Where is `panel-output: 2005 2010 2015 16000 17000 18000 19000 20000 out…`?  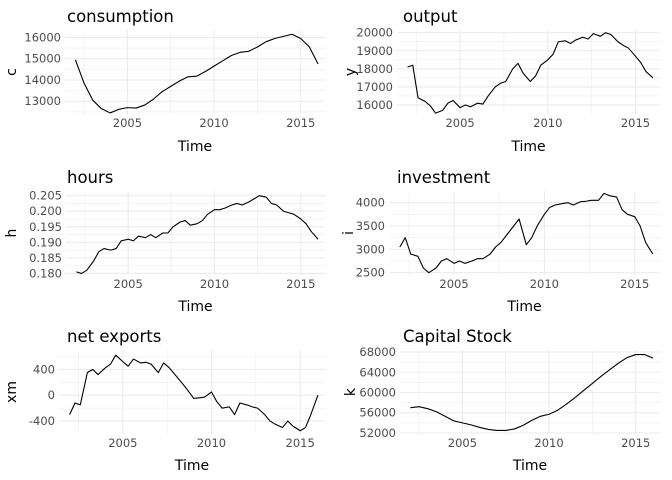 panel-output: 2005 2010 2015 16000 17000 18000 19000 20000 out… is located at coordinates (501, 81).